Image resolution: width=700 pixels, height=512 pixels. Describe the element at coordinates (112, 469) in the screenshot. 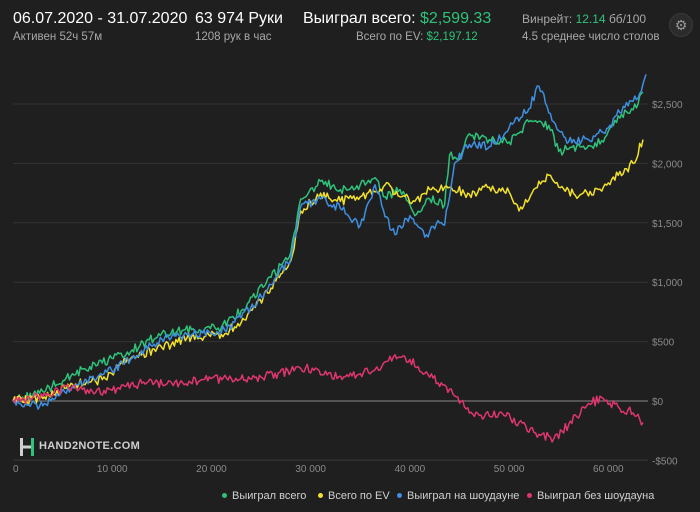

I see `x-tick-label: 10 000` at that location.